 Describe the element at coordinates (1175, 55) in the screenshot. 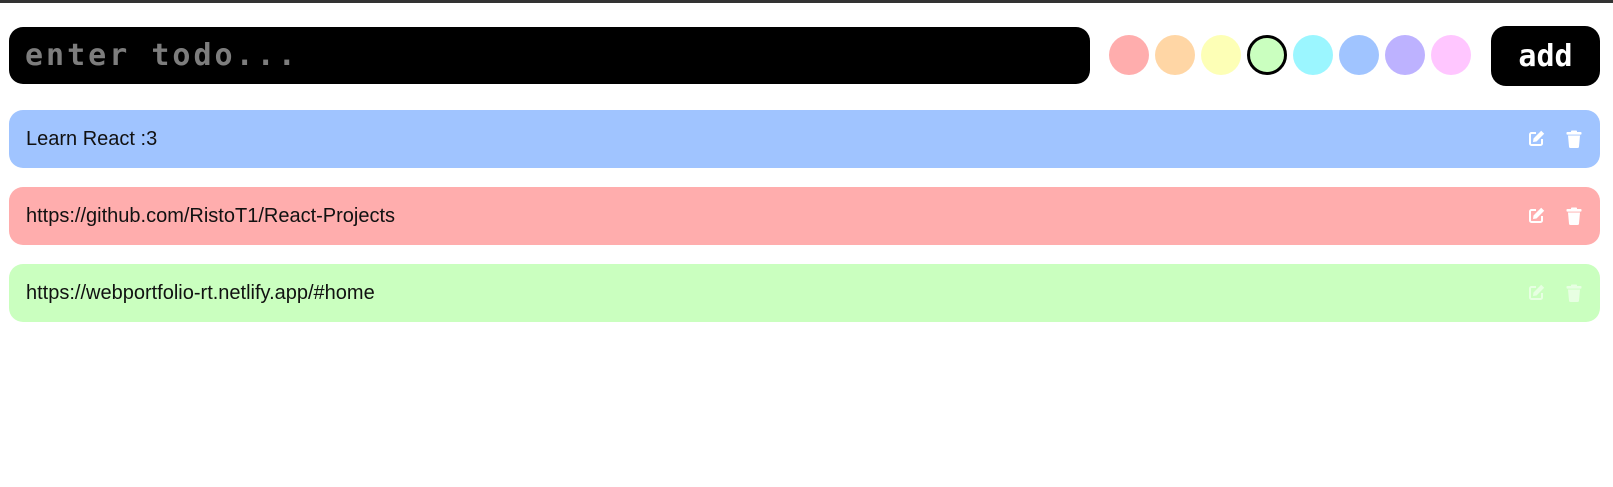

I see `color-swatch-orange` at that location.